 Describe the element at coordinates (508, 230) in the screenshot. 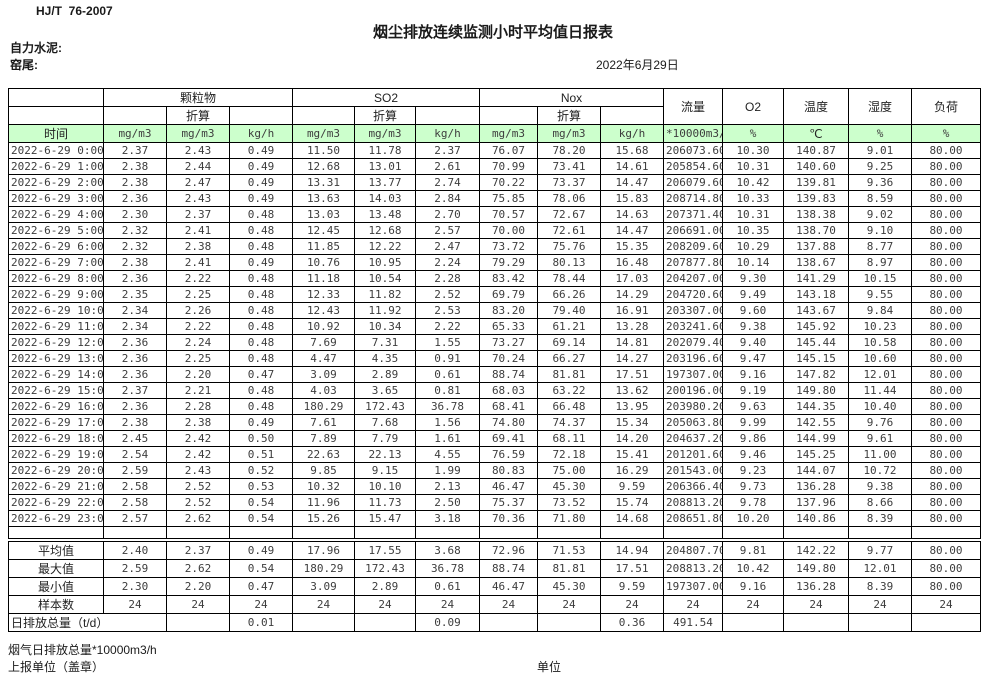

I see `value-cell: 70.00` at that location.